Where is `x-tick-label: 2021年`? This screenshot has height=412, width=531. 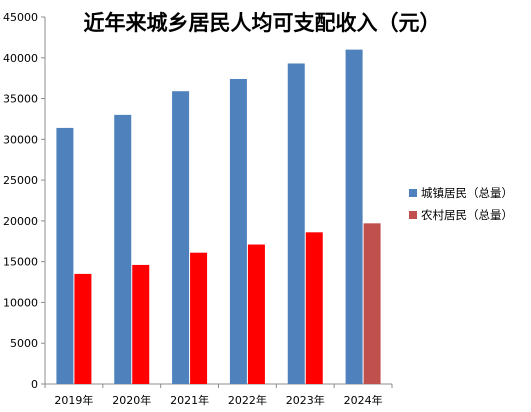 x-tick-label: 2021年 is located at coordinates (189, 400).